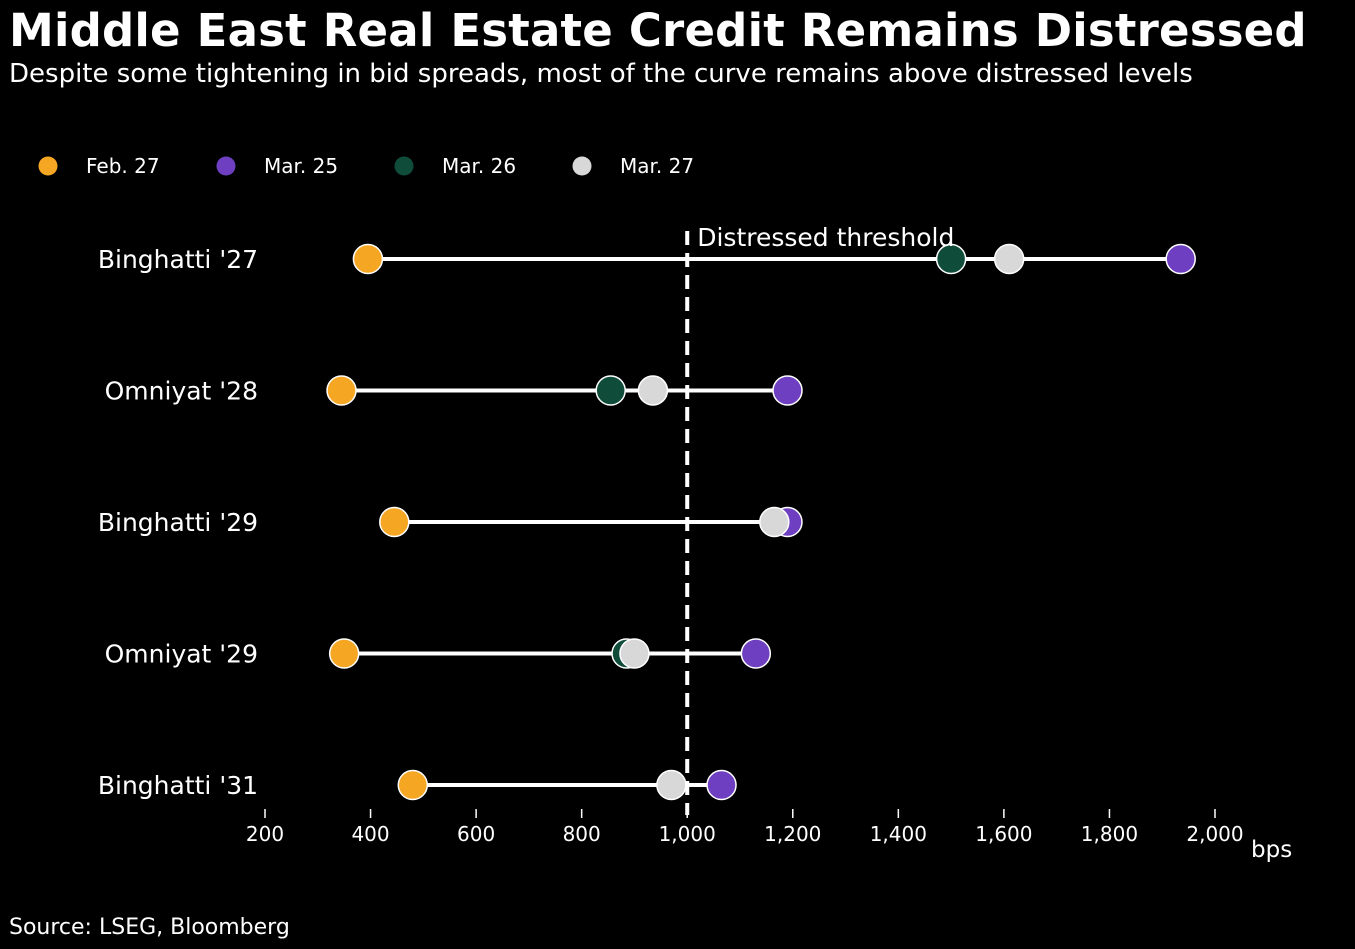 This screenshot has height=949, width=1355. I want to click on category-label: Binghatti '29, so click(178, 522).